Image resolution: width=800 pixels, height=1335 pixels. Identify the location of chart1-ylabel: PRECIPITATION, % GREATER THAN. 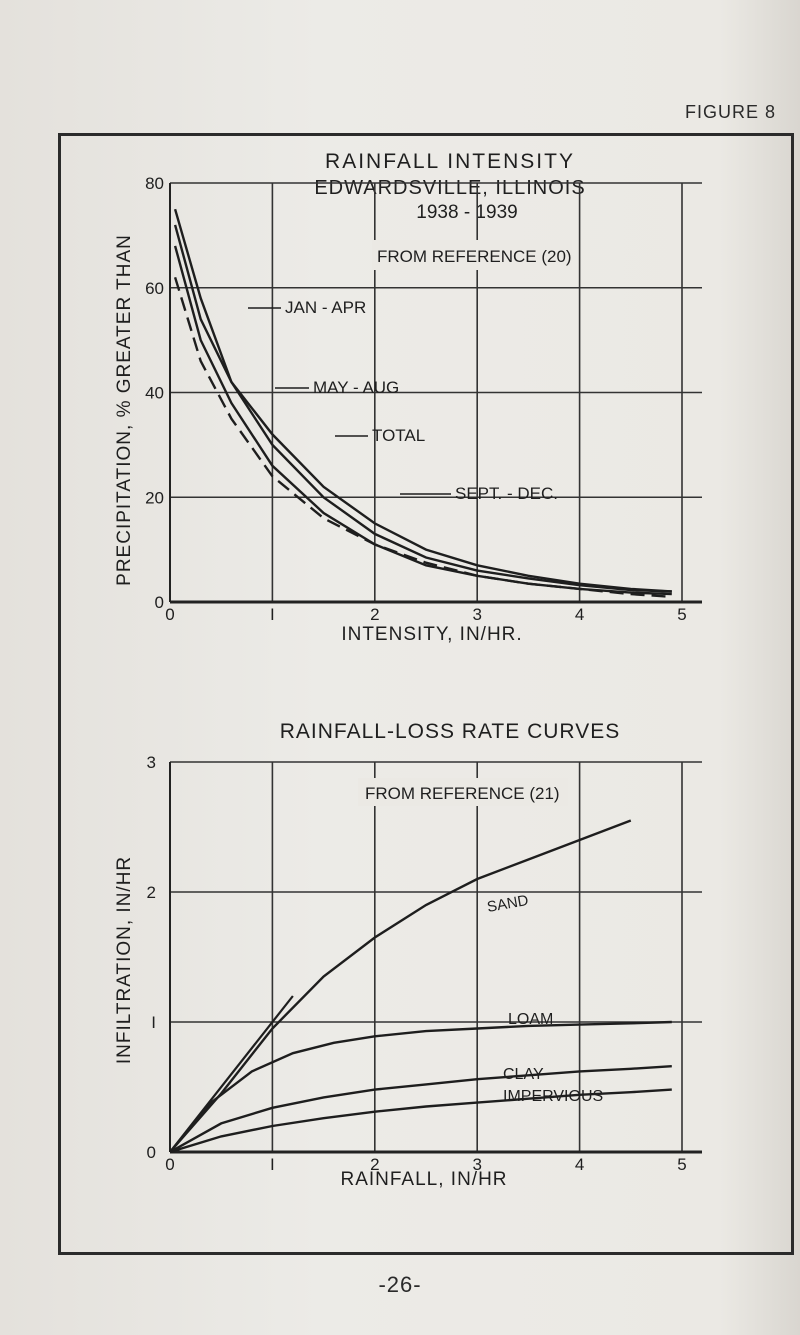
(124, 410).